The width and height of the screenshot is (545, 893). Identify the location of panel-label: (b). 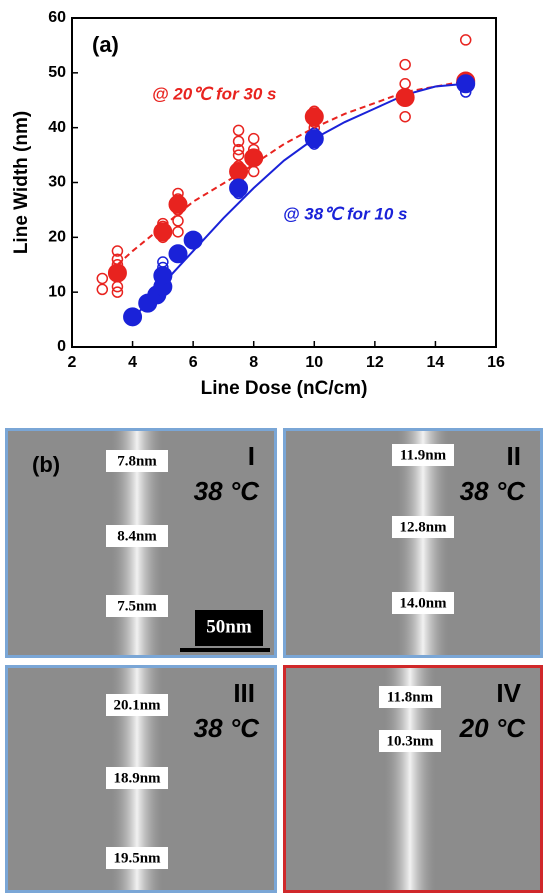
(46, 464).